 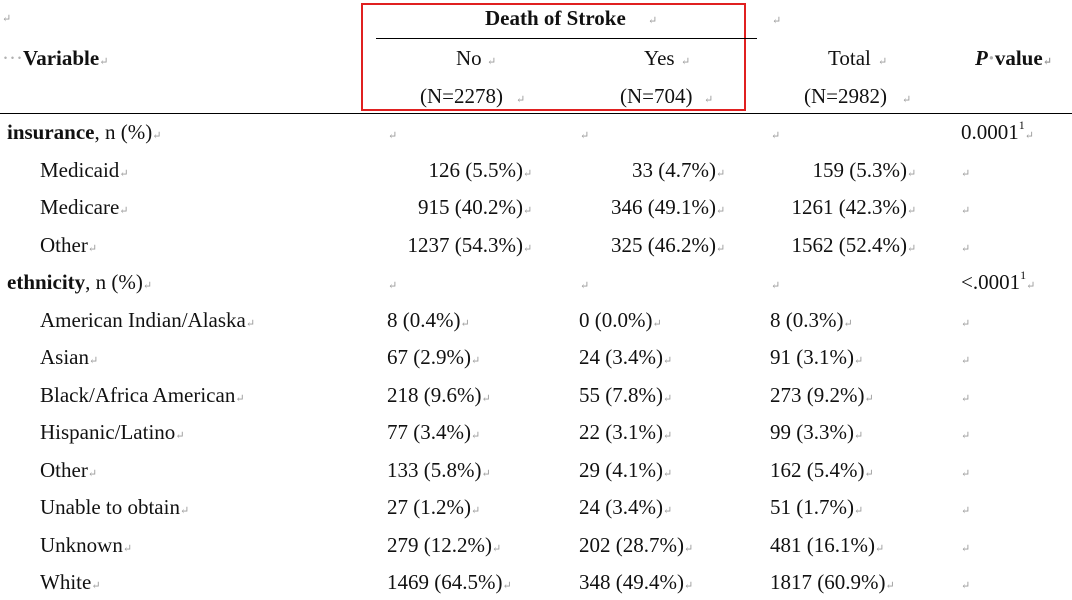 What do you see at coordinates (470, 244) in the screenshot?
I see `cell-no: 1237 (54.3%)↵` at bounding box center [470, 244].